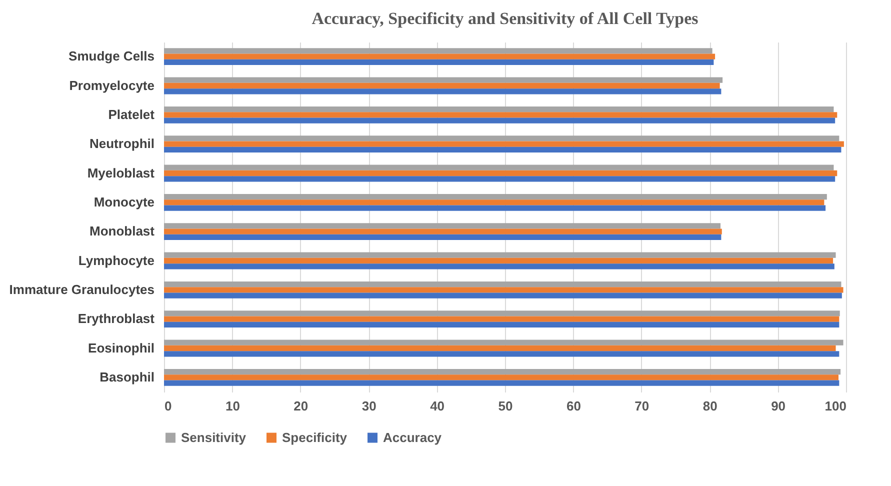 The image size is (891, 486). I want to click on x-tick-label: 60, so click(573, 406).